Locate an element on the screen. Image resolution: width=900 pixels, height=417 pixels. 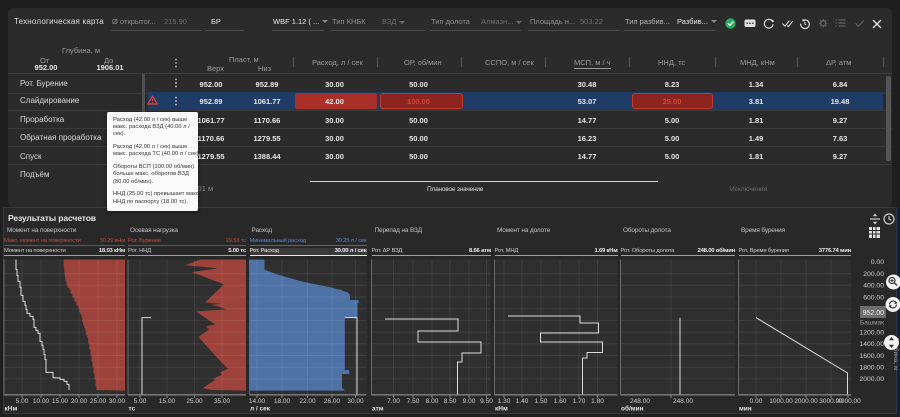
svg-text: 400.00 is located at coordinates (873, 286).